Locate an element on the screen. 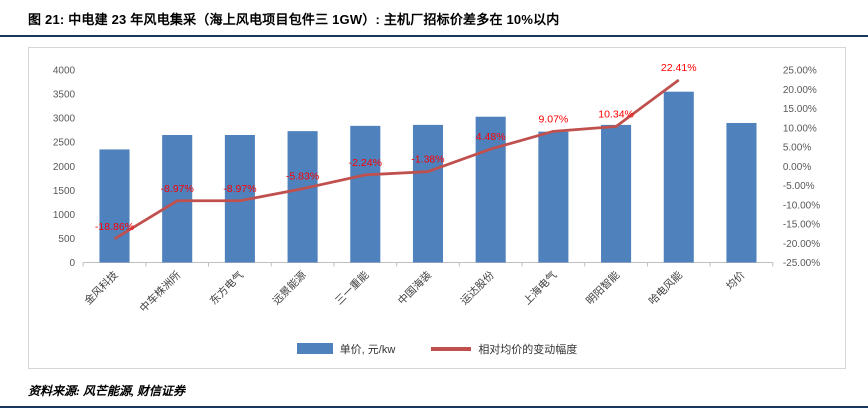 This screenshot has width=868, height=412. right-axis-tick: -5.00% is located at coordinates (799, 186).